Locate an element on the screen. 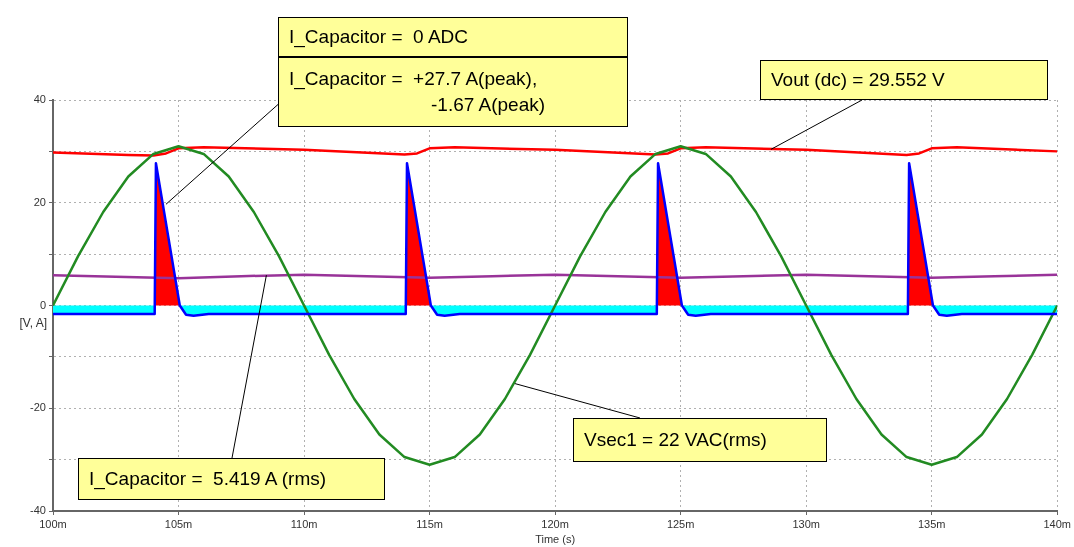 This screenshot has width=1074, height=547. callout-box: Vsec1 = 22 VAC(rms) is located at coordinates (700, 440).